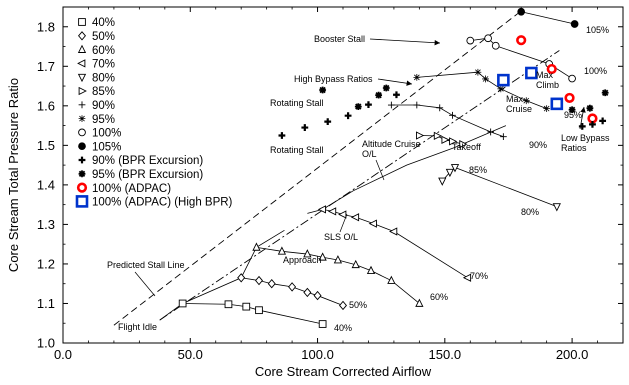 The height and width of the screenshot is (385, 629). Describe the element at coordinates (595, 71) in the screenshot. I see `speed-label-100: 100%` at that location.